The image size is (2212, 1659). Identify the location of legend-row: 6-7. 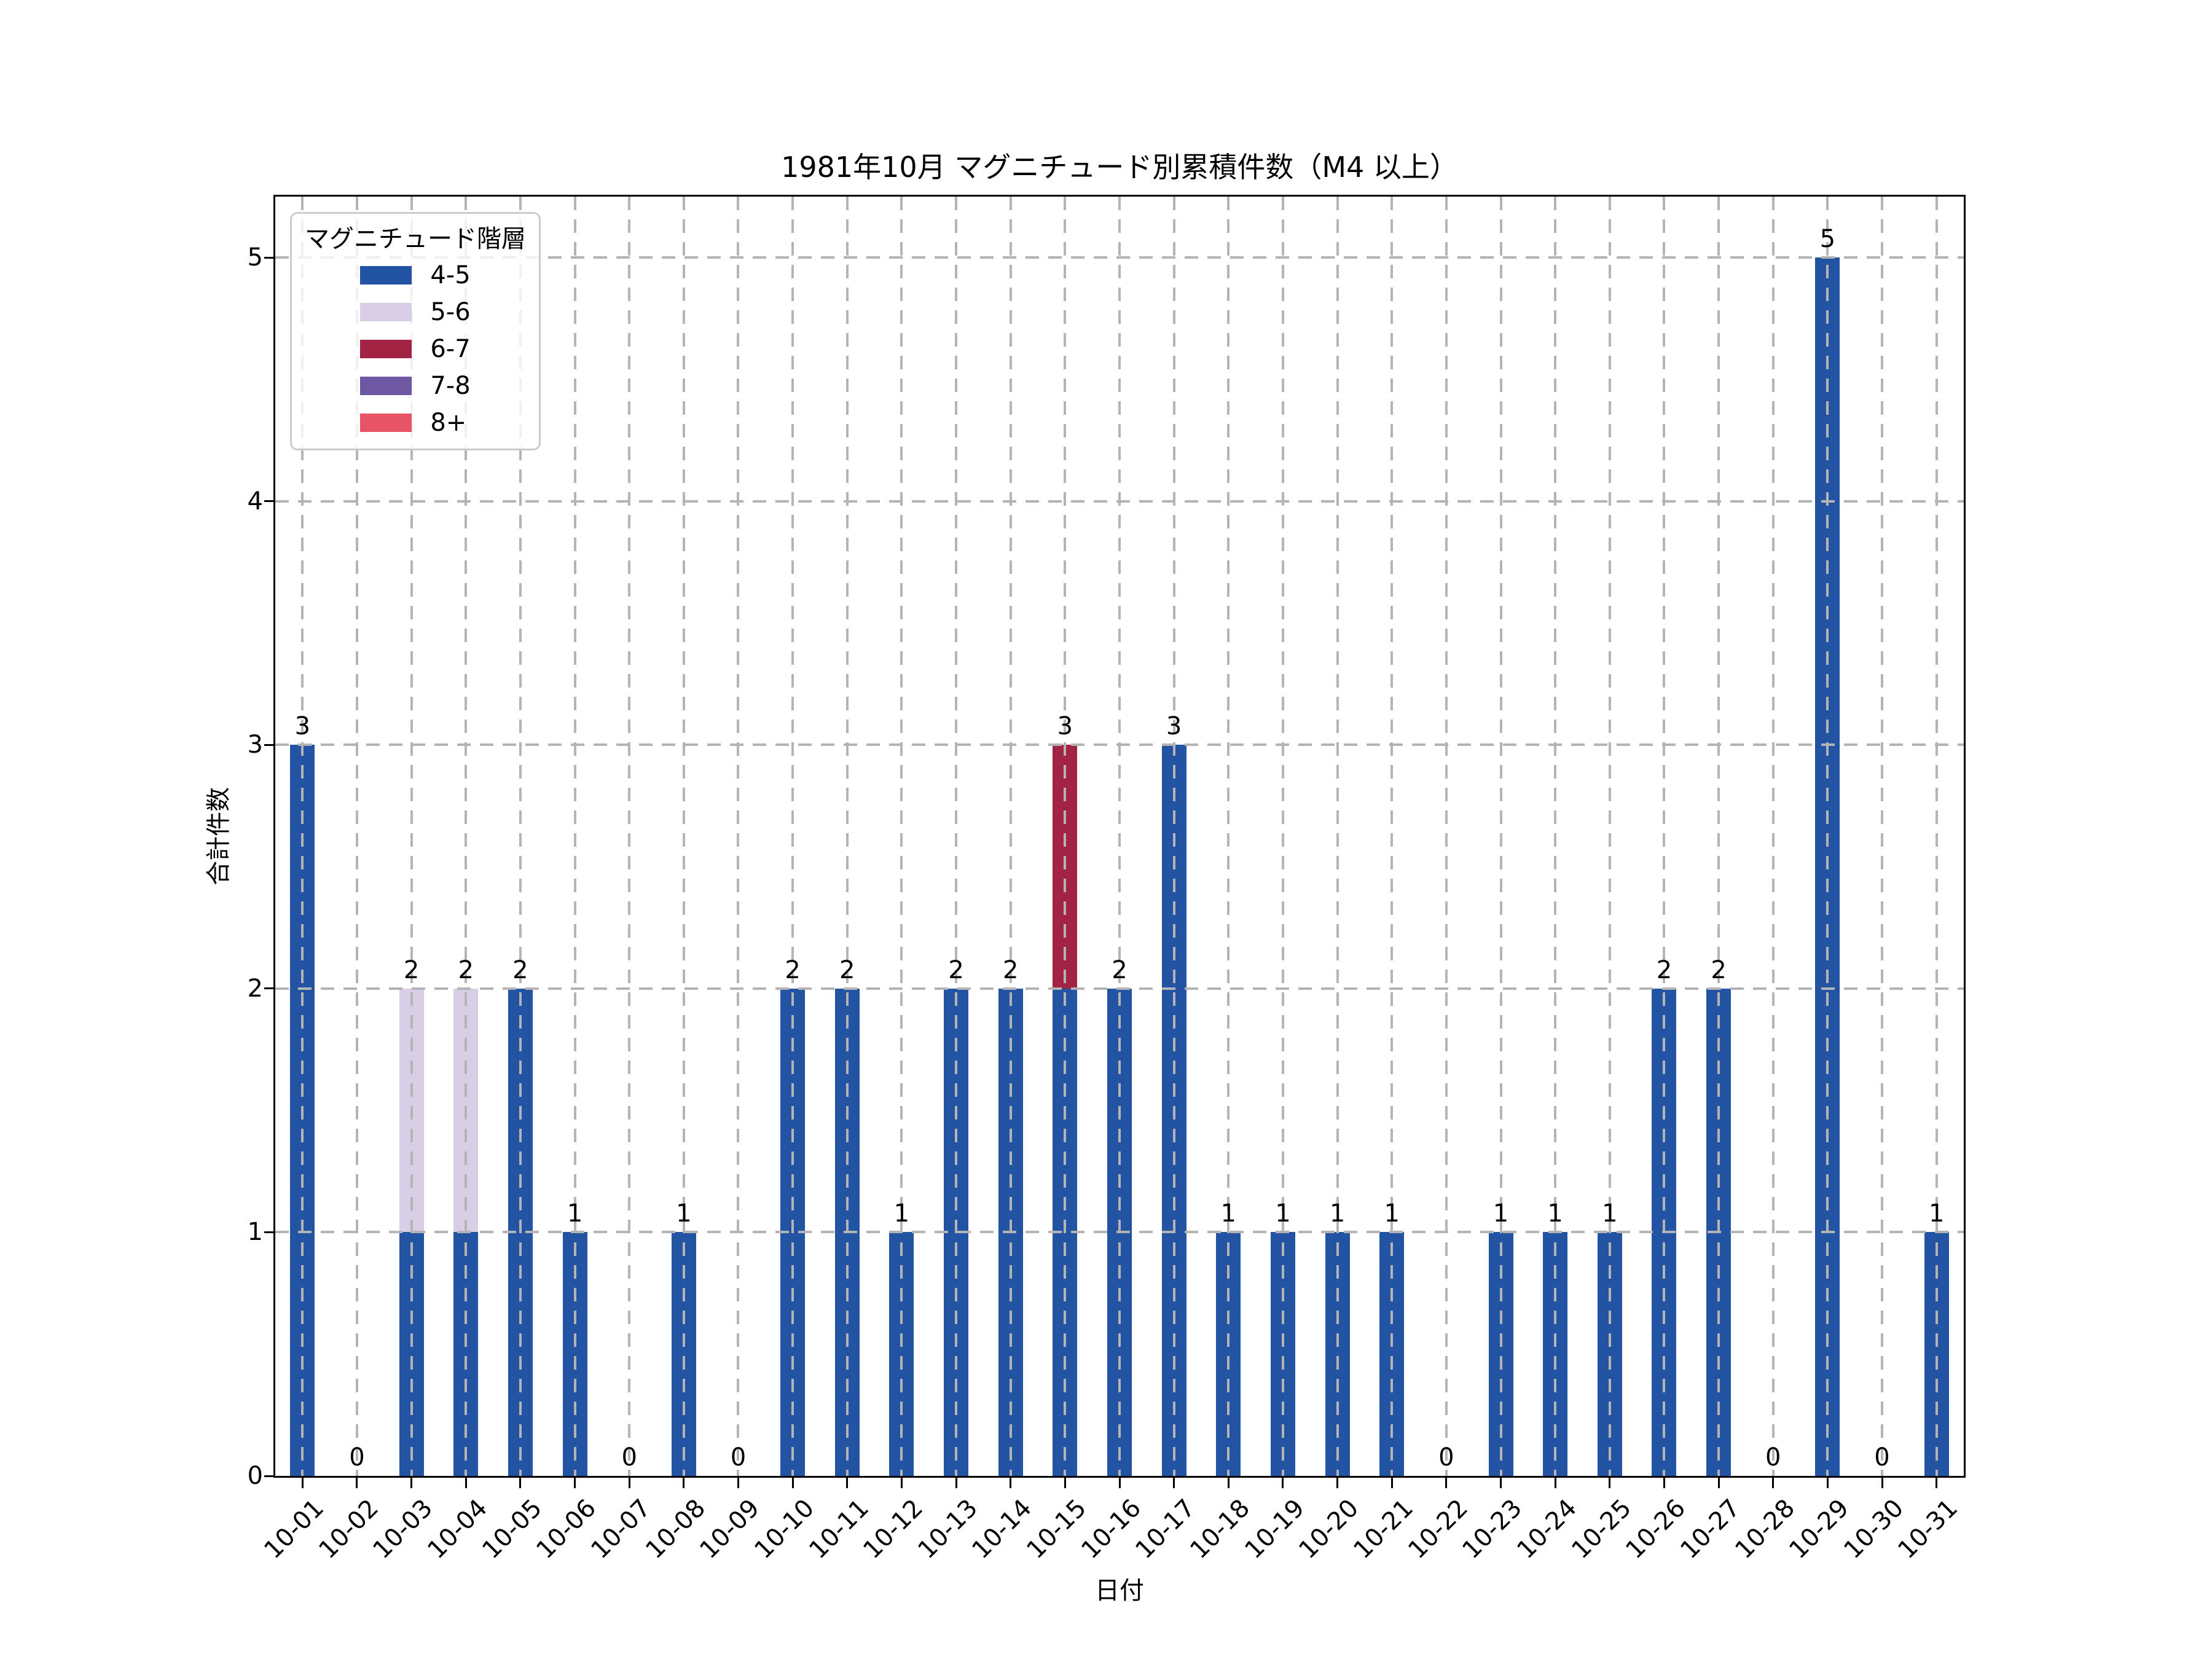
(415, 349).